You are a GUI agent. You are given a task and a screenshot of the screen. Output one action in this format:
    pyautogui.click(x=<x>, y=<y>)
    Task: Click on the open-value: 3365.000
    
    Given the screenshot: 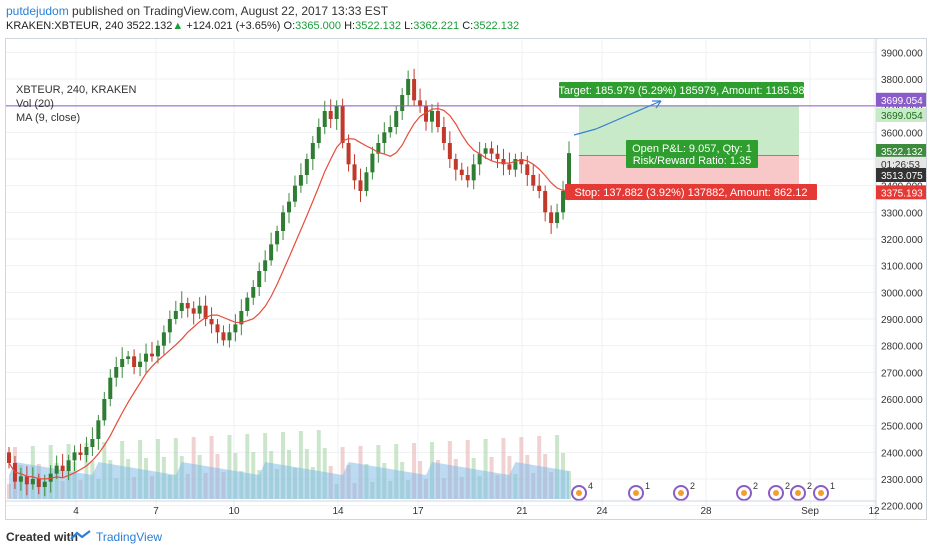 What is the action you would take?
    pyautogui.click(x=318, y=26)
    